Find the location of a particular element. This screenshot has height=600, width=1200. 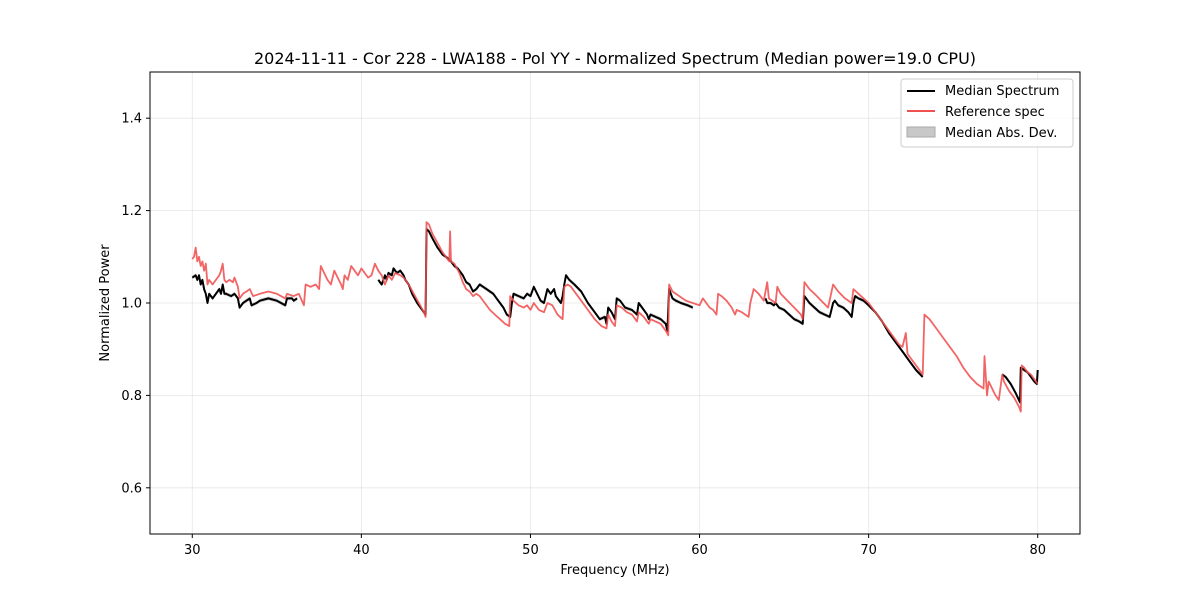

x-tick-label: 50 is located at coordinates (530, 550).